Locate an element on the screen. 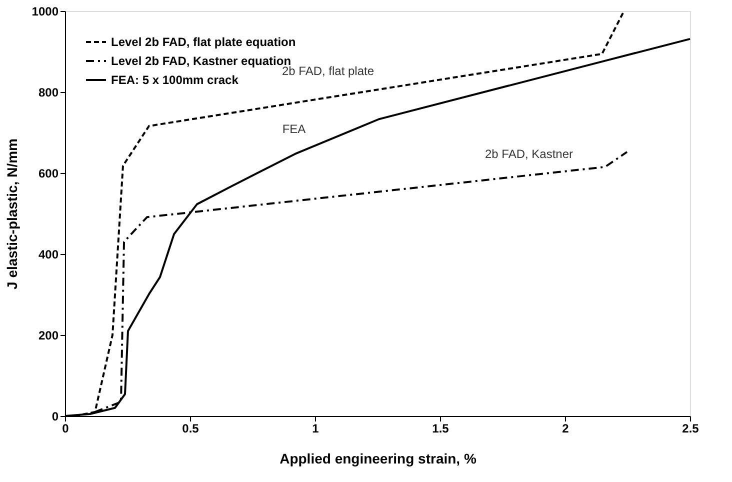  x-tick-label: 1 is located at coordinates (316, 429).